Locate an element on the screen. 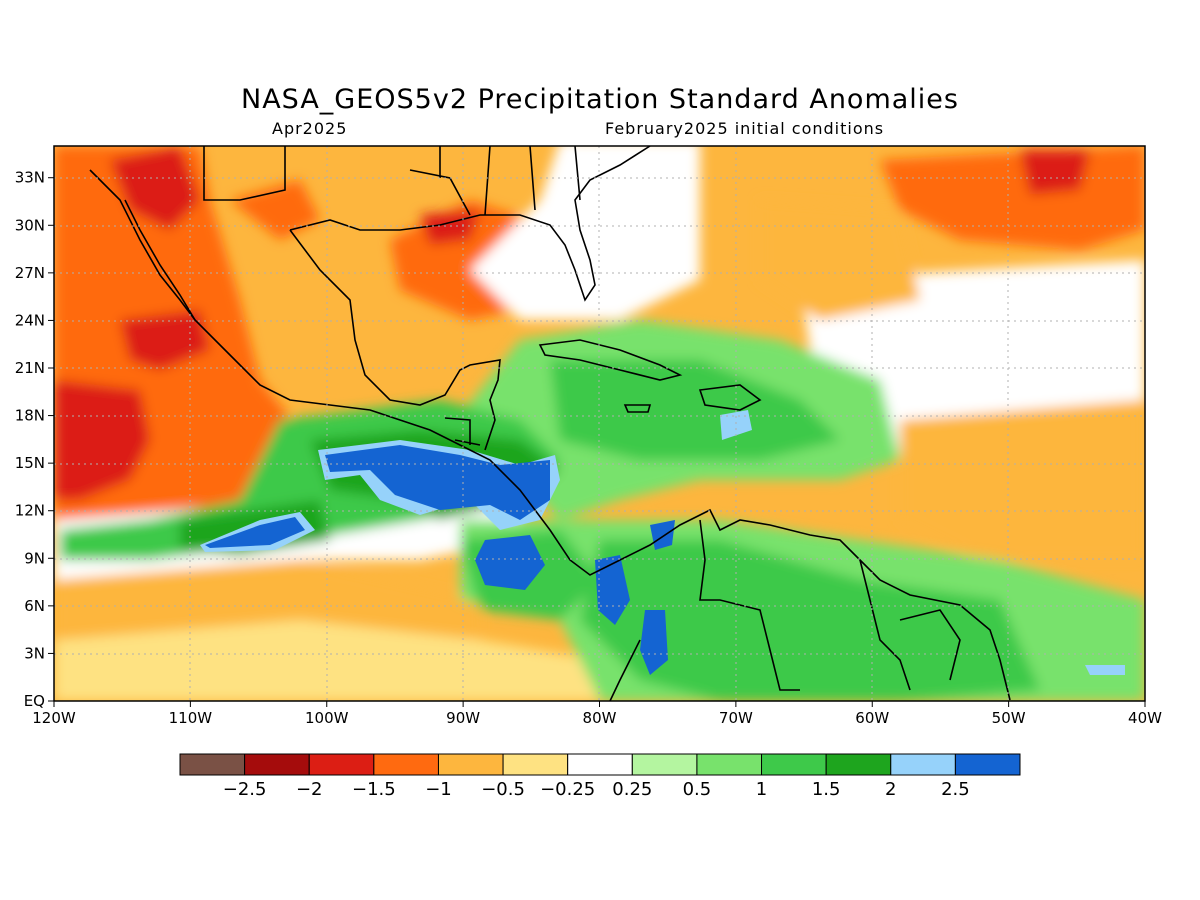 Image resolution: width=1200 pixels, height=900 pixels. colorbar is located at coordinates (600, 764).